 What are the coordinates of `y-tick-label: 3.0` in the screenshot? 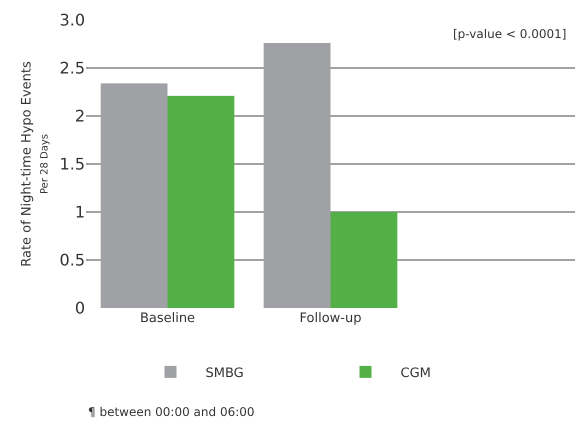 It's located at (72, 20).